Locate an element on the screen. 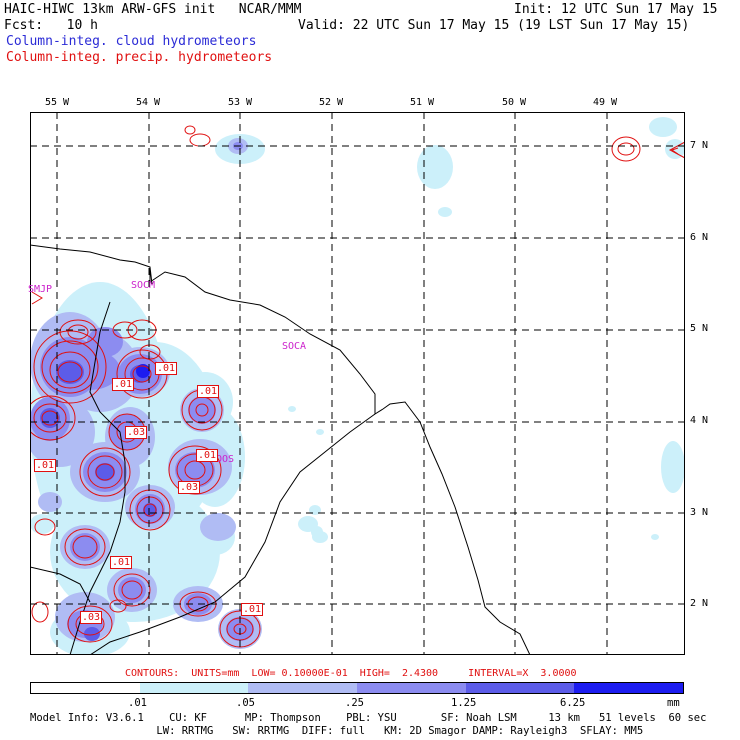 This screenshot has height=740, width=740. station-label: SOOS is located at coordinates (222, 459).